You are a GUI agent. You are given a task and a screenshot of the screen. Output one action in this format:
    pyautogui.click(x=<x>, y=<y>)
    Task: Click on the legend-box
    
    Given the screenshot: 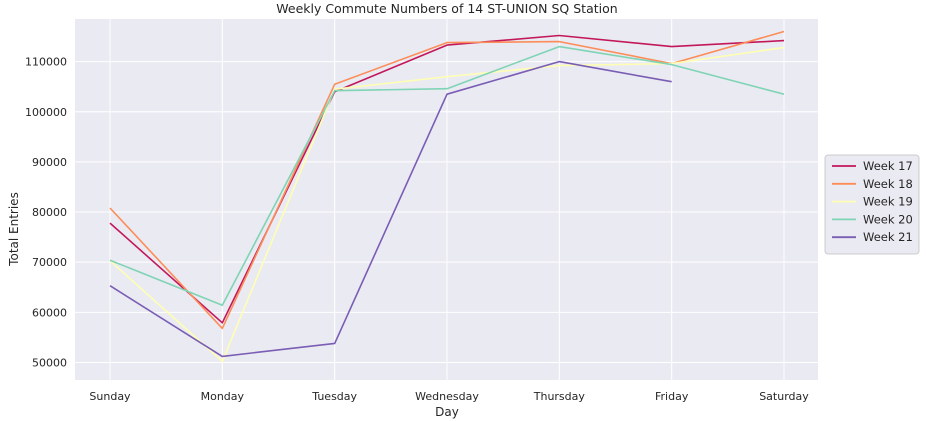 What is the action you would take?
    pyautogui.click(x=872, y=204)
    